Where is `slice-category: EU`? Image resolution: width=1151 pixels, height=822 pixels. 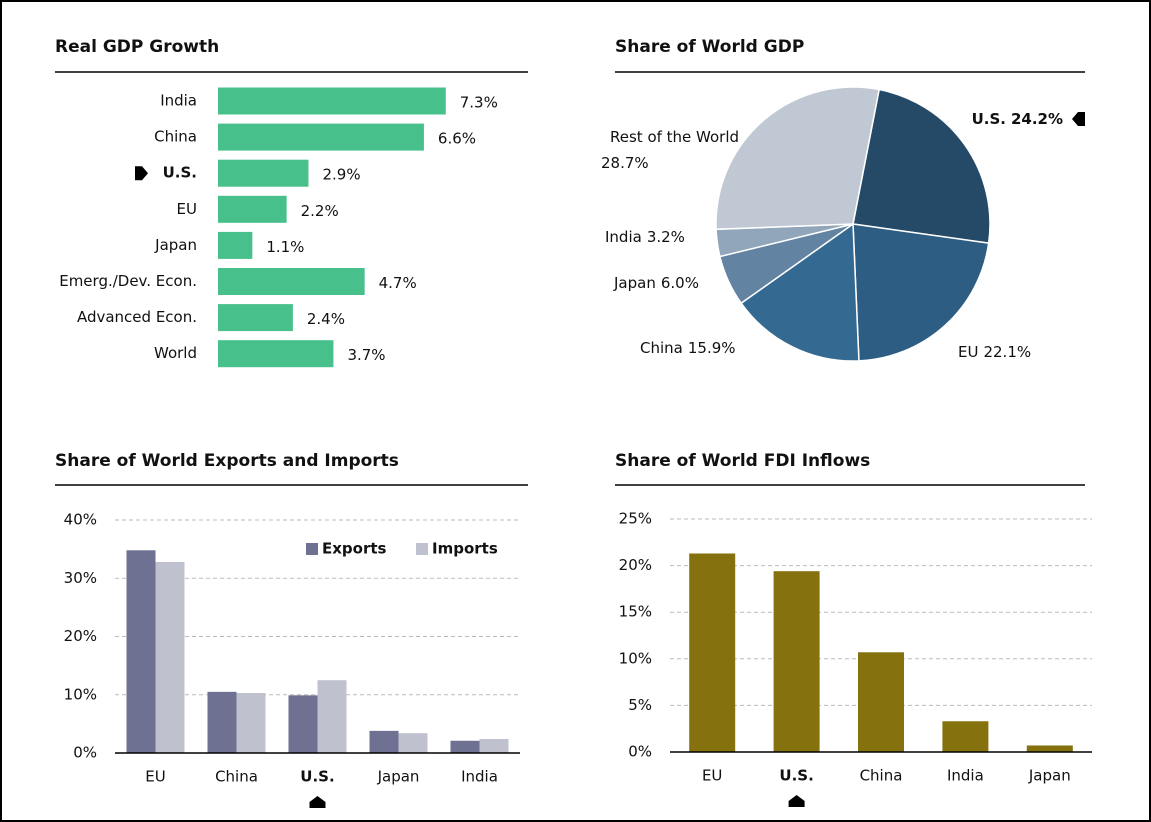
slice-category: EU is located at coordinates (968, 352).